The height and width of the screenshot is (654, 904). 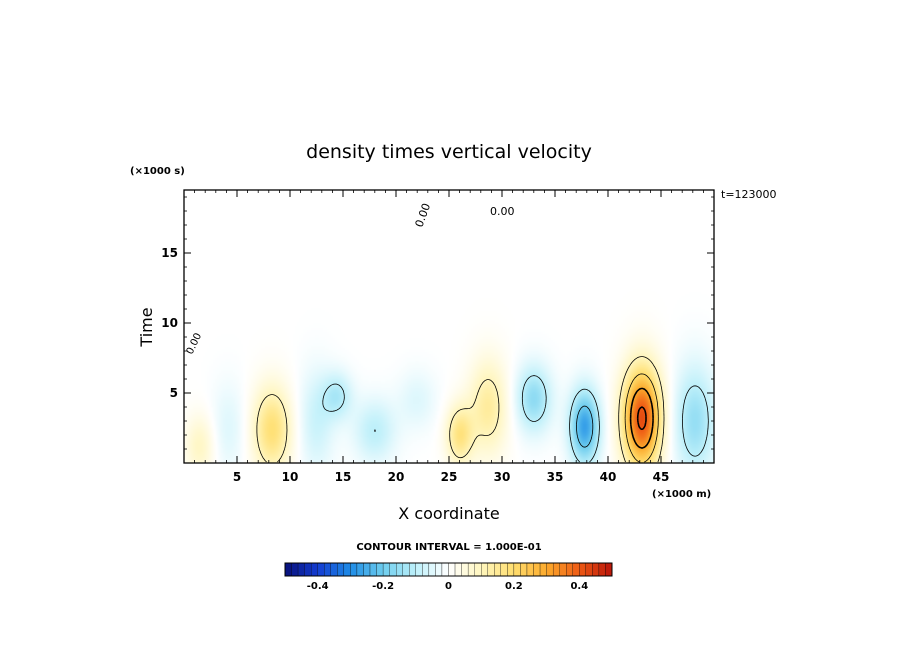 I want to click on y-tick-label: 5, so click(x=174, y=393).